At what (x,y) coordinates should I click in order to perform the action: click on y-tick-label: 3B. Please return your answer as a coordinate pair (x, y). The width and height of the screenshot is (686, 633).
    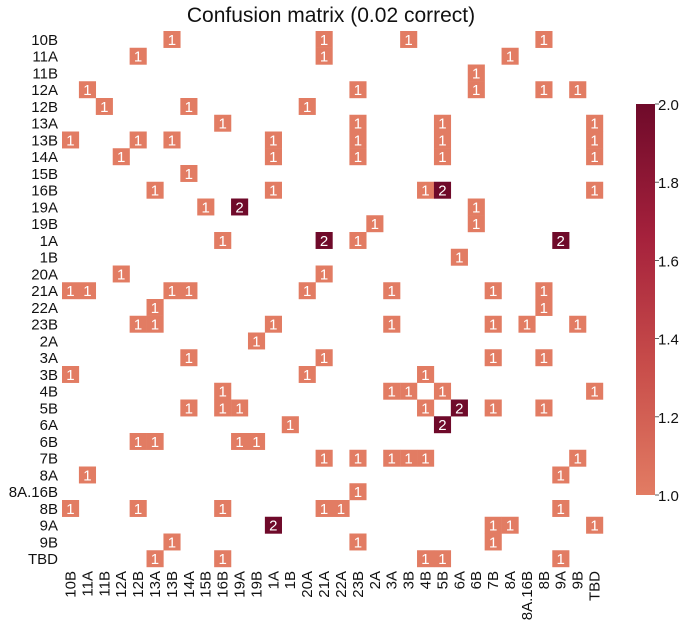
    Looking at the image, I should click on (49, 375).